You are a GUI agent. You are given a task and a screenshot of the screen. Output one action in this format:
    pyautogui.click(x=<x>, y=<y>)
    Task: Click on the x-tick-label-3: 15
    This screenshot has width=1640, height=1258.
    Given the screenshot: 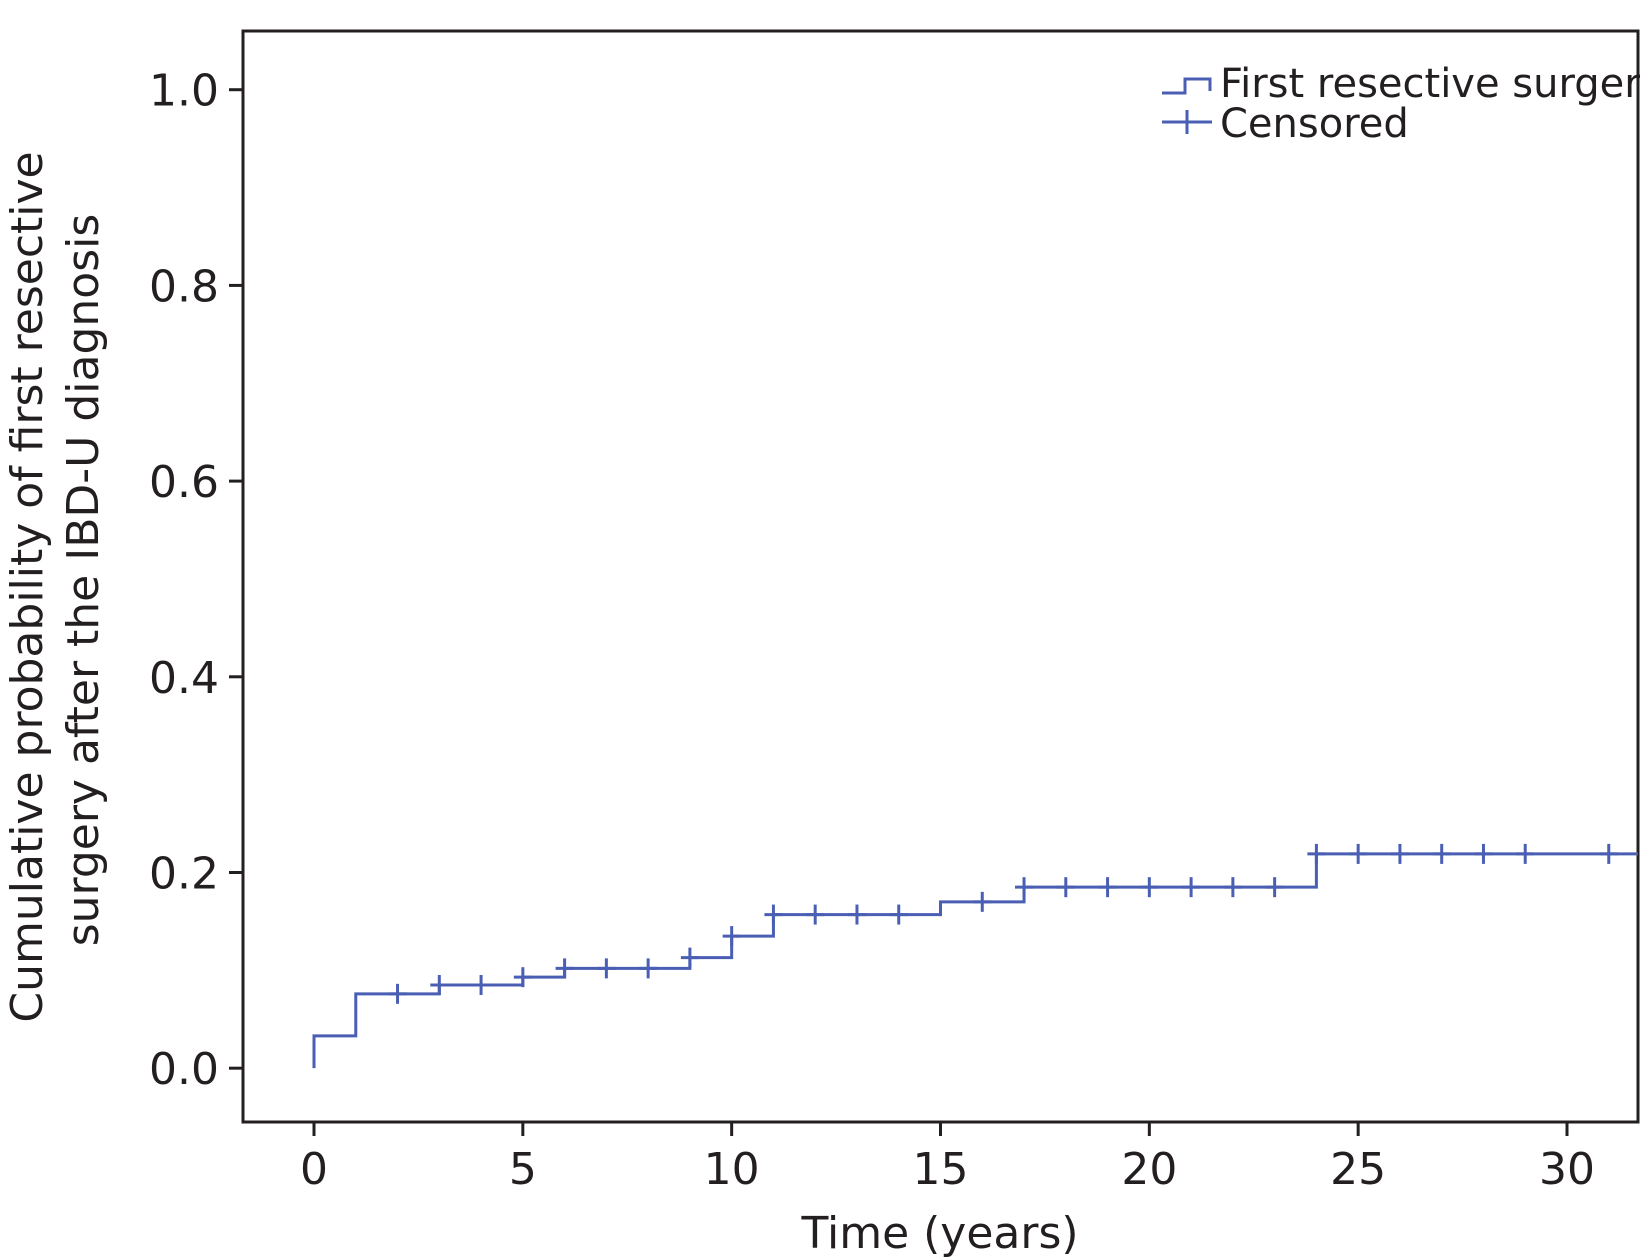 What is the action you would take?
    pyautogui.click(x=941, y=1169)
    